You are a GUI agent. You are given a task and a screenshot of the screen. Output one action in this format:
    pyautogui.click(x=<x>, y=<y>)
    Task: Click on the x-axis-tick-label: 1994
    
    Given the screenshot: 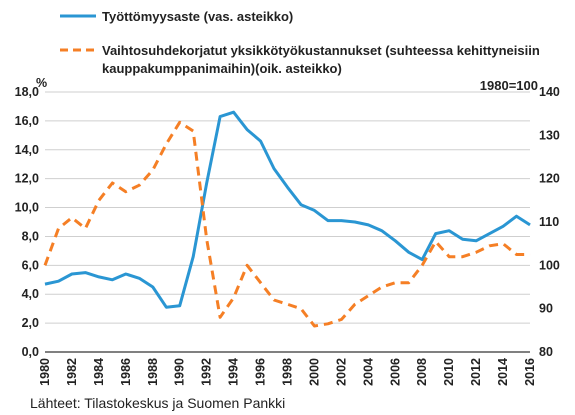 What is the action you would take?
    pyautogui.click(x=234, y=372)
    